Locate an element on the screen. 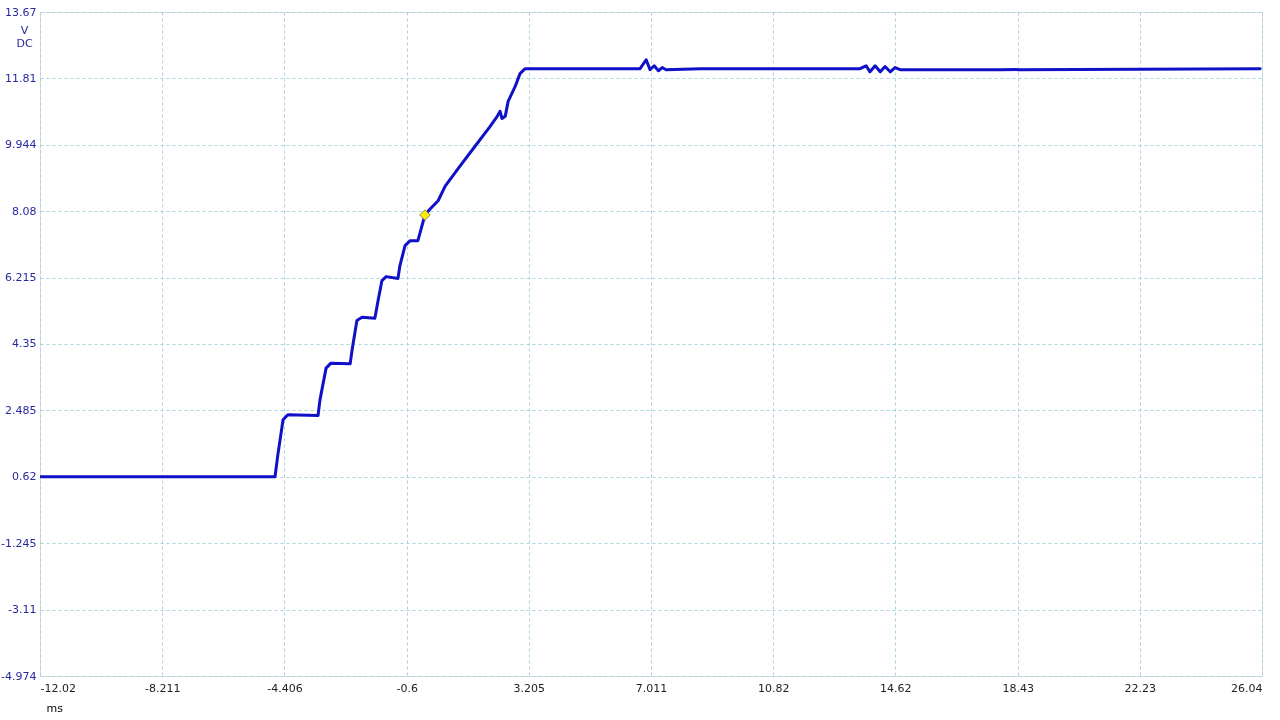 This screenshot has height=720, width=1280. y-tick-label: -4.974 is located at coordinates (19, 676).